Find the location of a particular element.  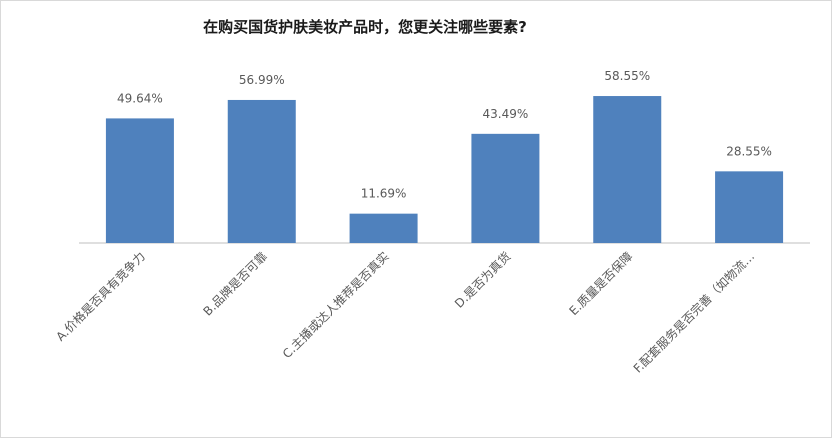

data-label: 43.49% is located at coordinates (506, 114).